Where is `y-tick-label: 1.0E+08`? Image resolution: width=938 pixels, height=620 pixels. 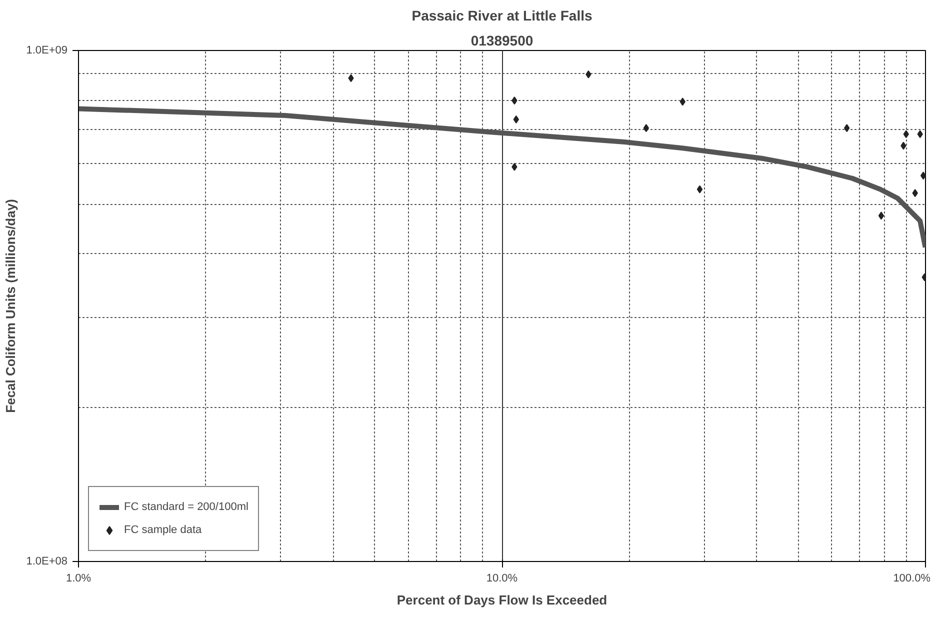 y-tick-label: 1.0E+08 is located at coordinates (47, 562).